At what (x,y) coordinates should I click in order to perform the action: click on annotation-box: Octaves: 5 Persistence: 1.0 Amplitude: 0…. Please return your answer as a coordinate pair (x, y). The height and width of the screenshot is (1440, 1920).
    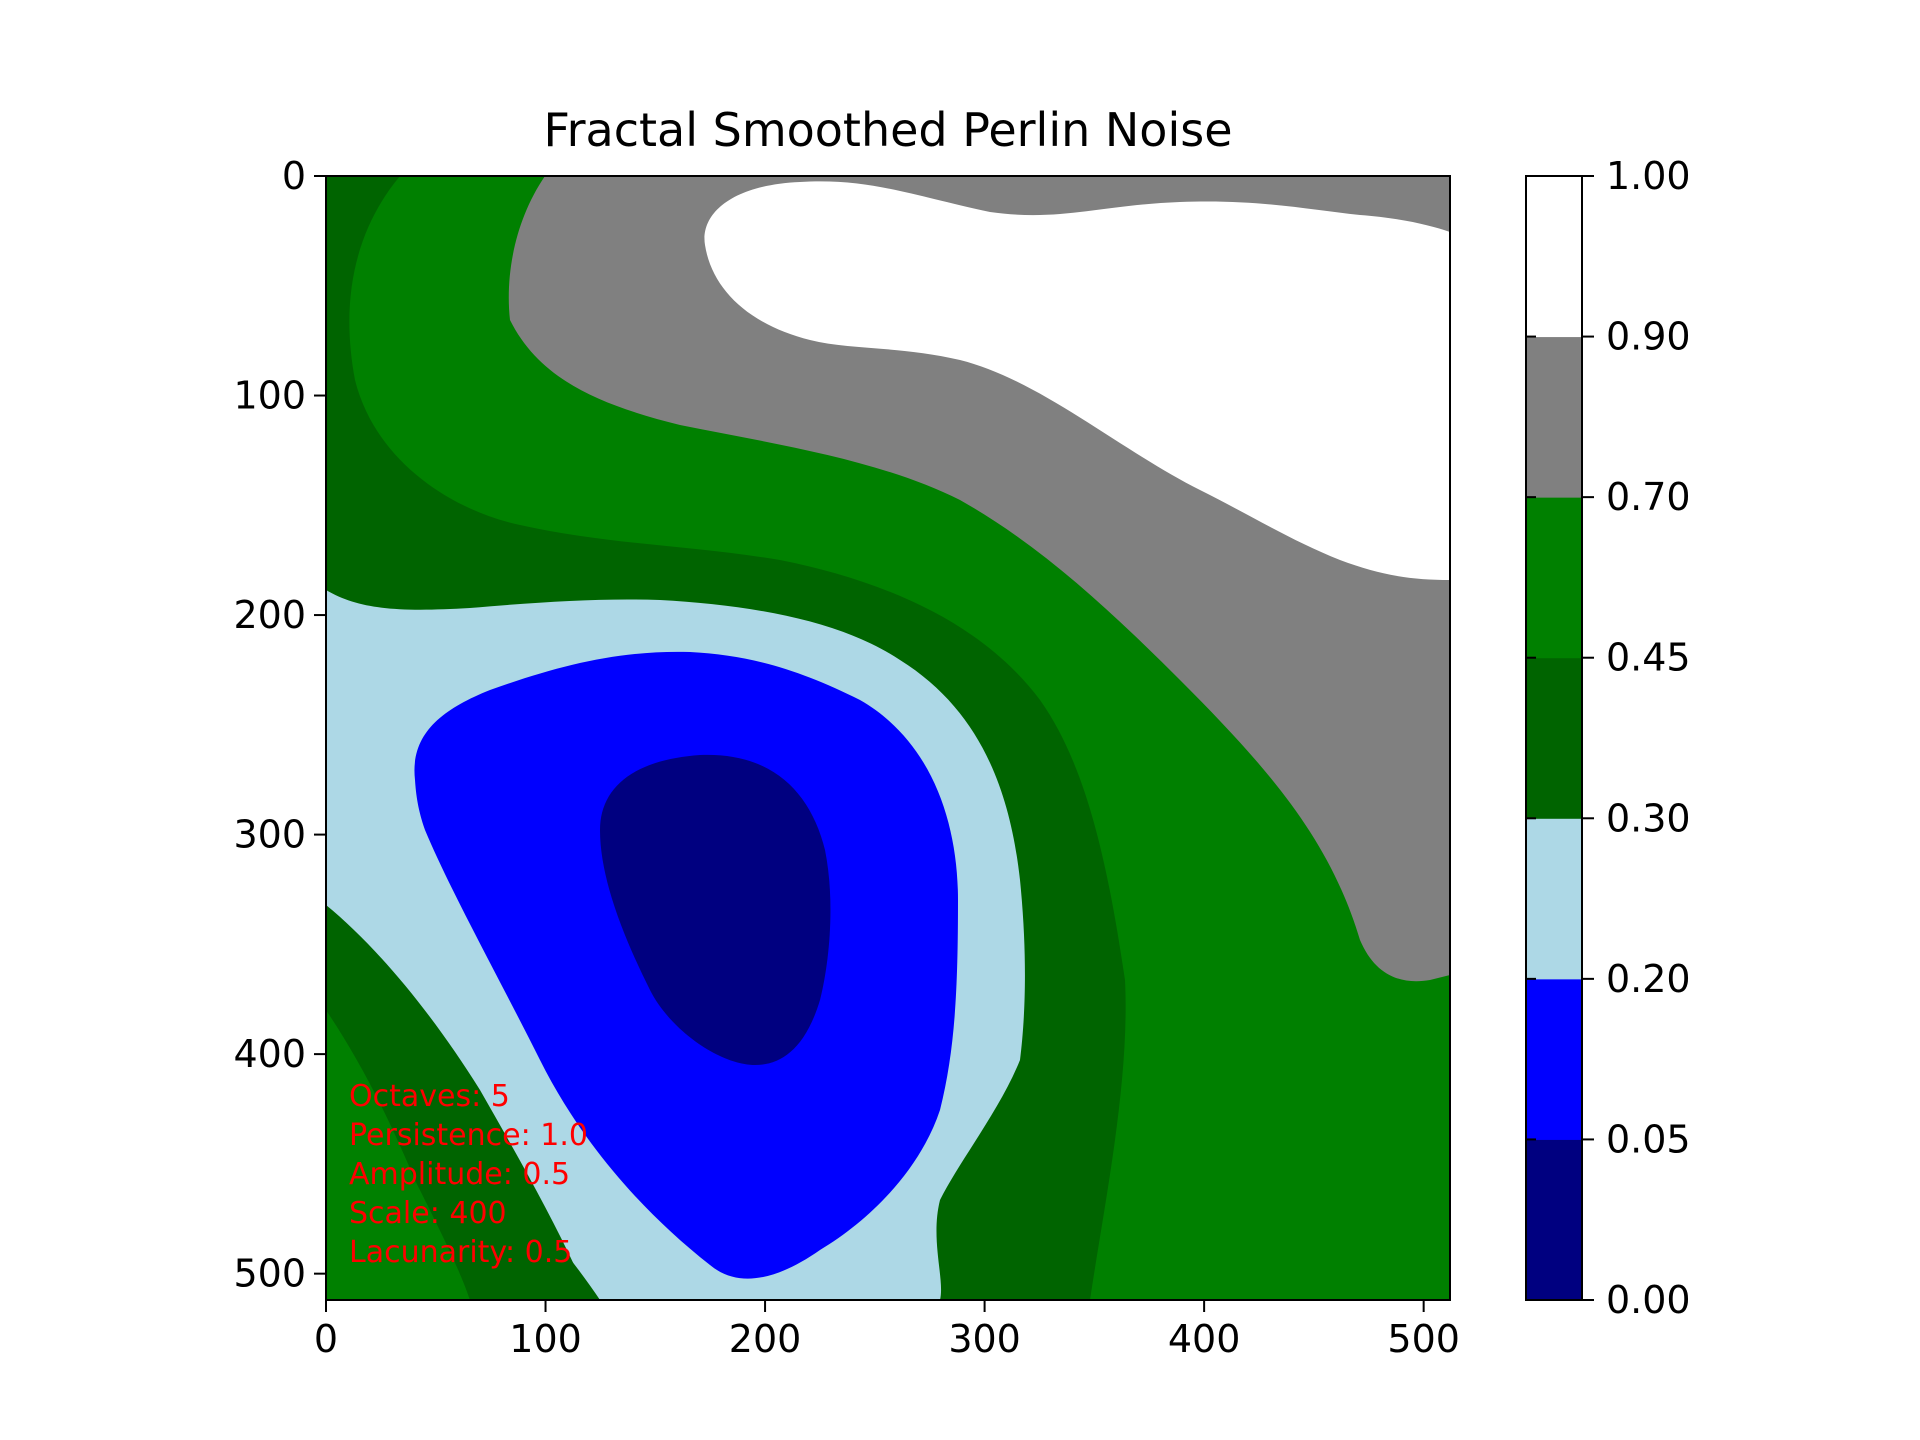
    Looking at the image, I should click on (468, 1174).